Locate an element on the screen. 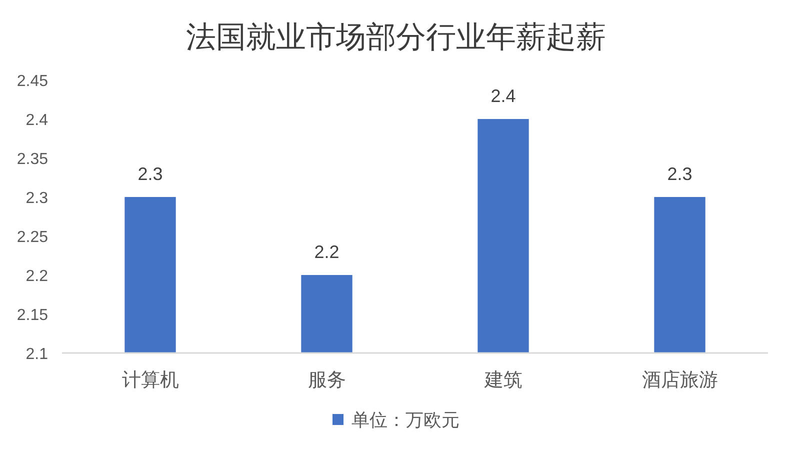  x-tick-label: 服务 is located at coordinates (327, 380).